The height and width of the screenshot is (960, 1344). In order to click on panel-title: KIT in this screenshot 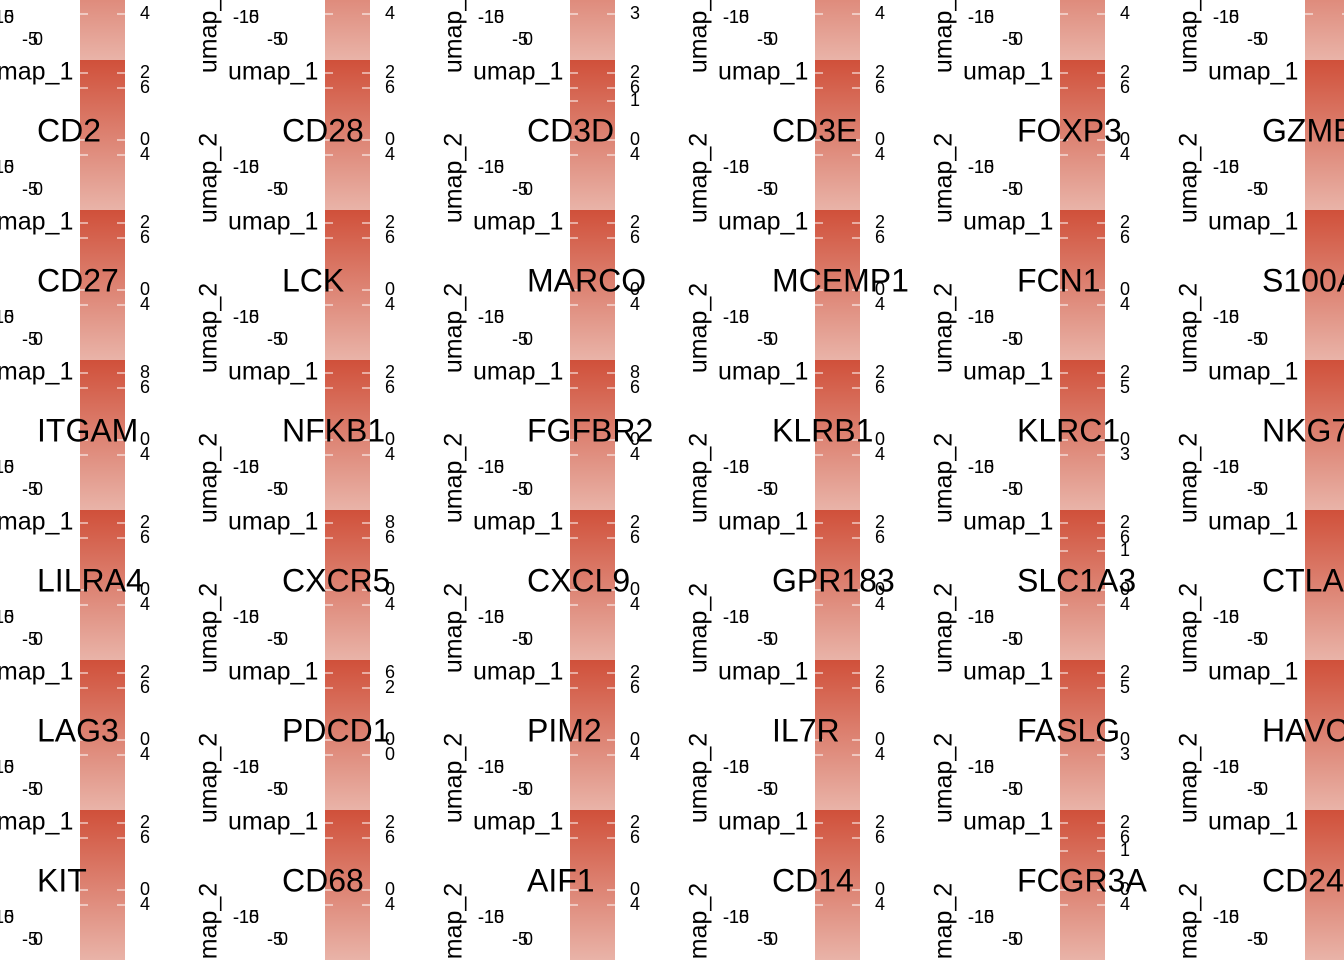, I will do `click(62, 880)`.